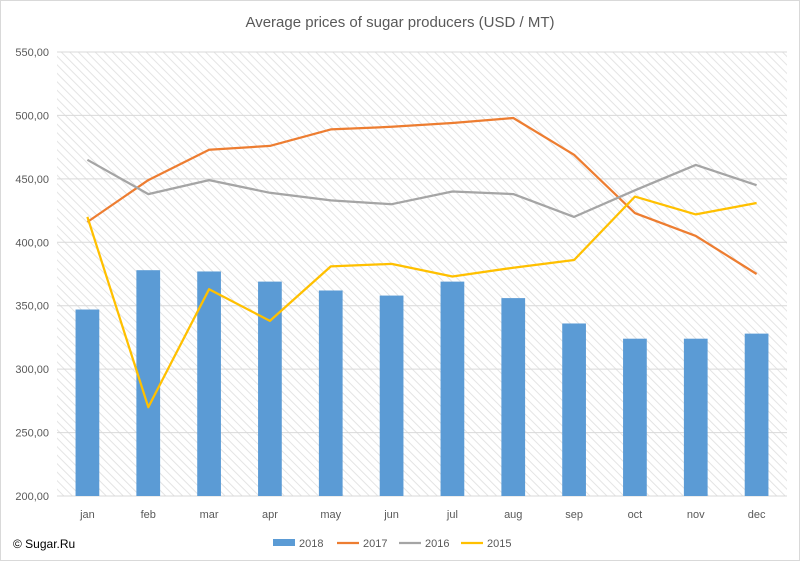 The width and height of the screenshot is (800, 561). I want to click on bar-jun, so click(391, 395).